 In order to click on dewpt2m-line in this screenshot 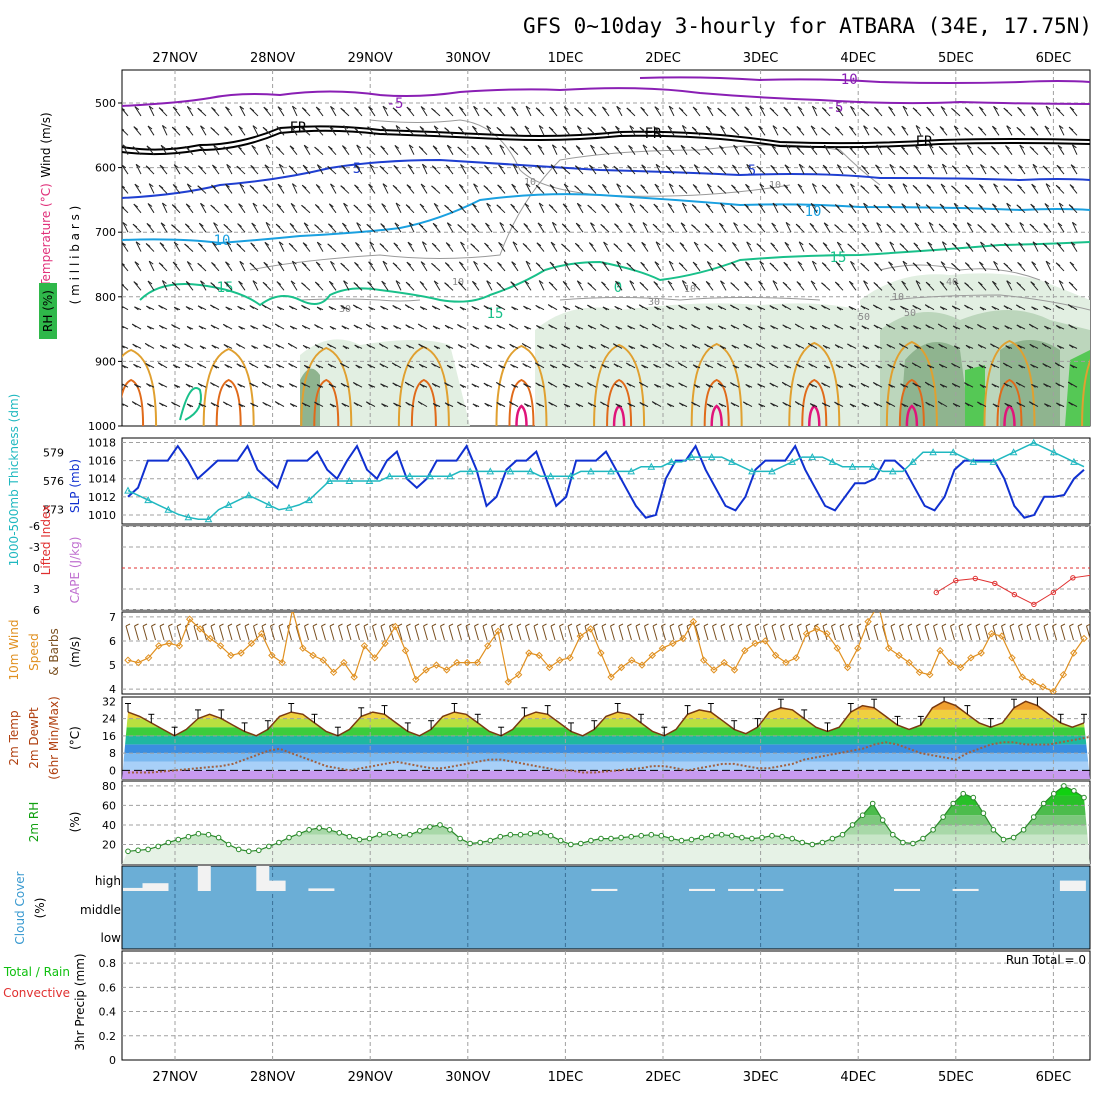, I will do `click(609, 754)`.